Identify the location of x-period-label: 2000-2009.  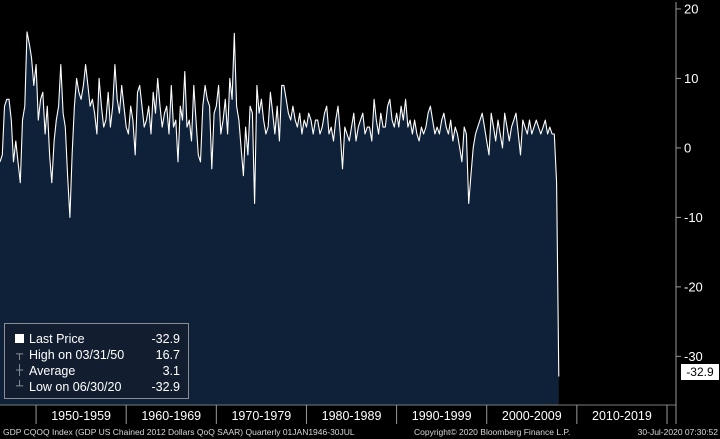
(532, 416).